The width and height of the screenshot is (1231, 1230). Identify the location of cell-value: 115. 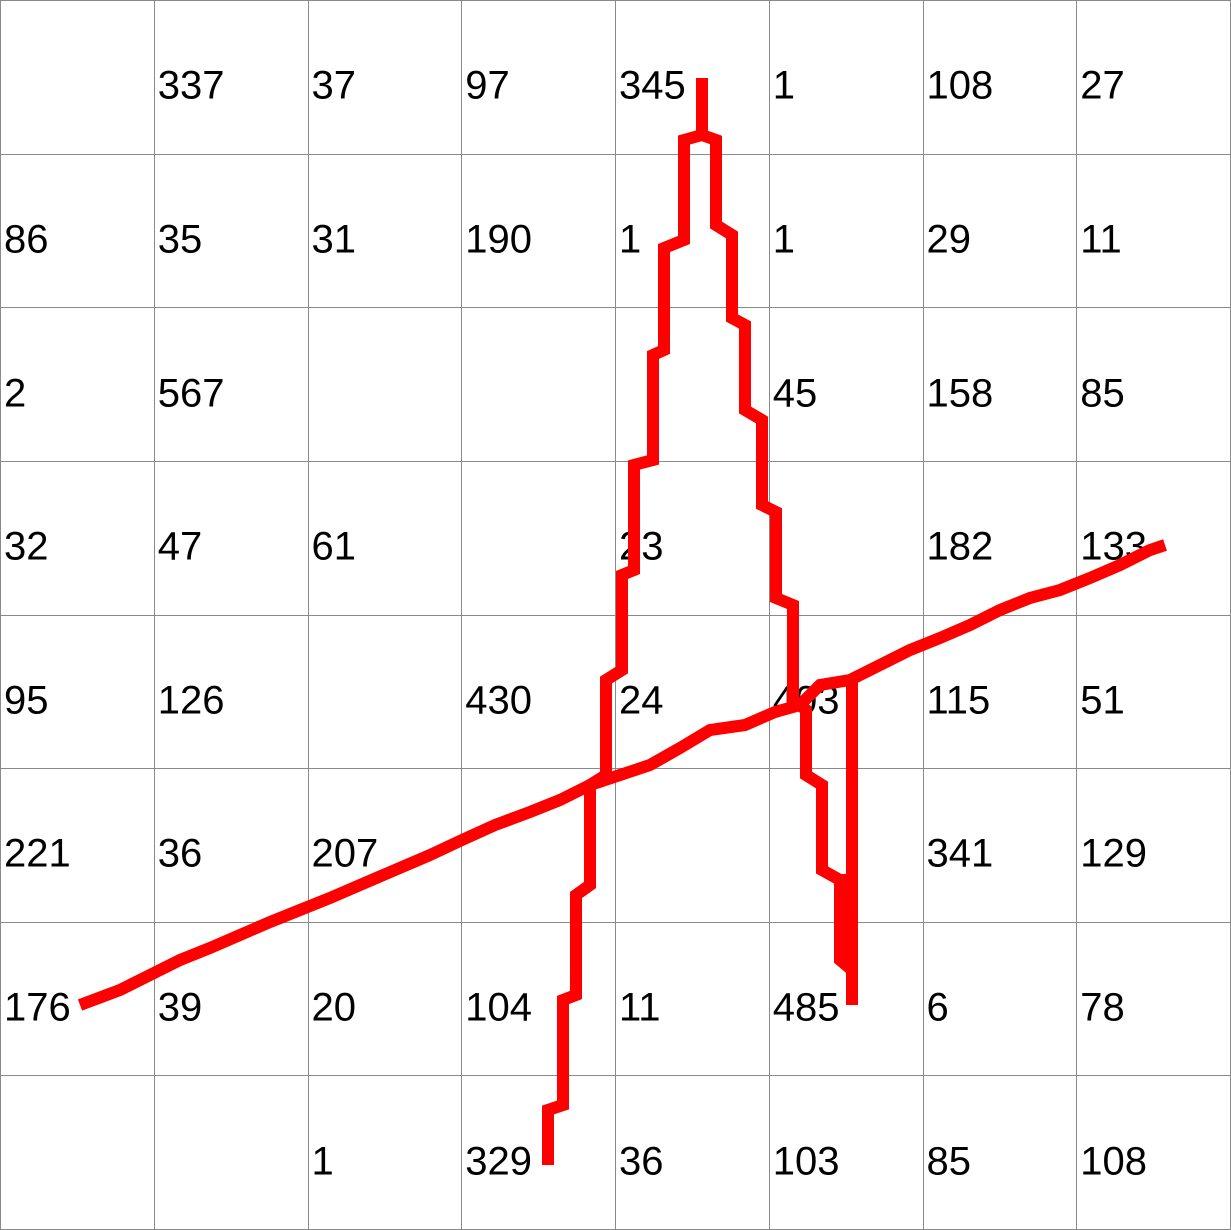
(958, 700).